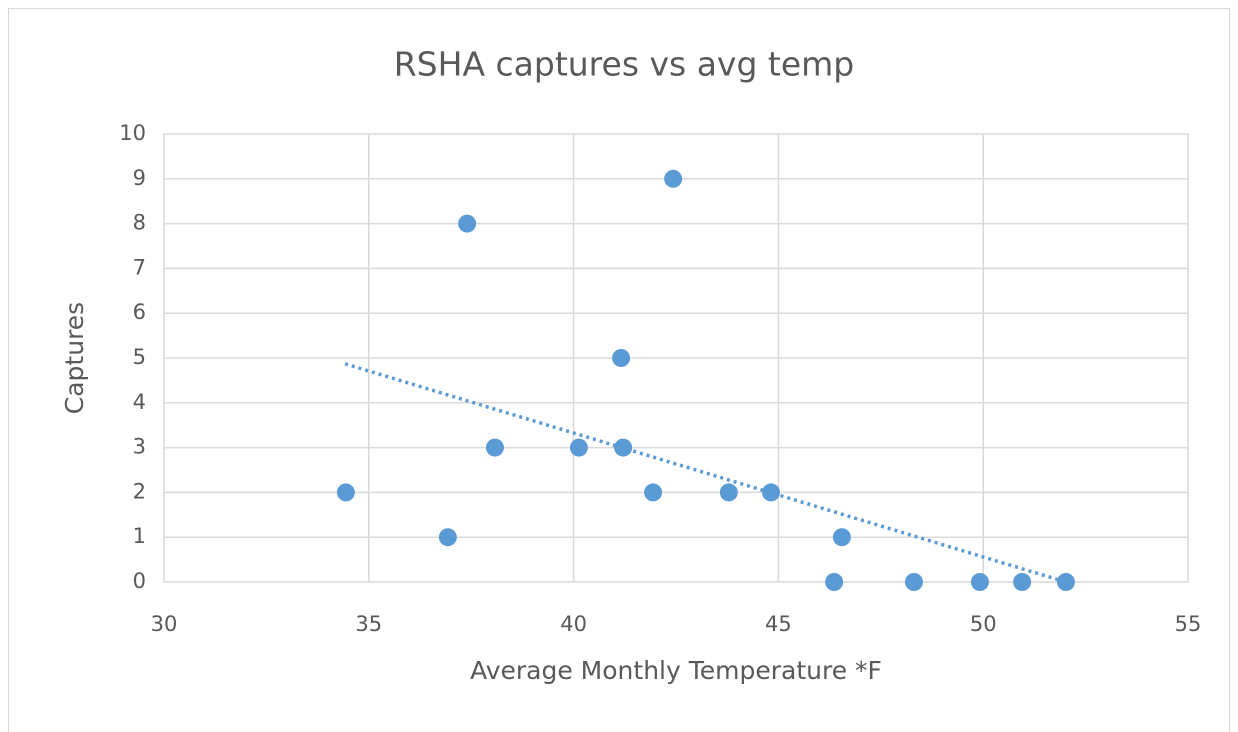  What do you see at coordinates (983, 624) in the screenshot?
I see `x-tick-label: 50` at bounding box center [983, 624].